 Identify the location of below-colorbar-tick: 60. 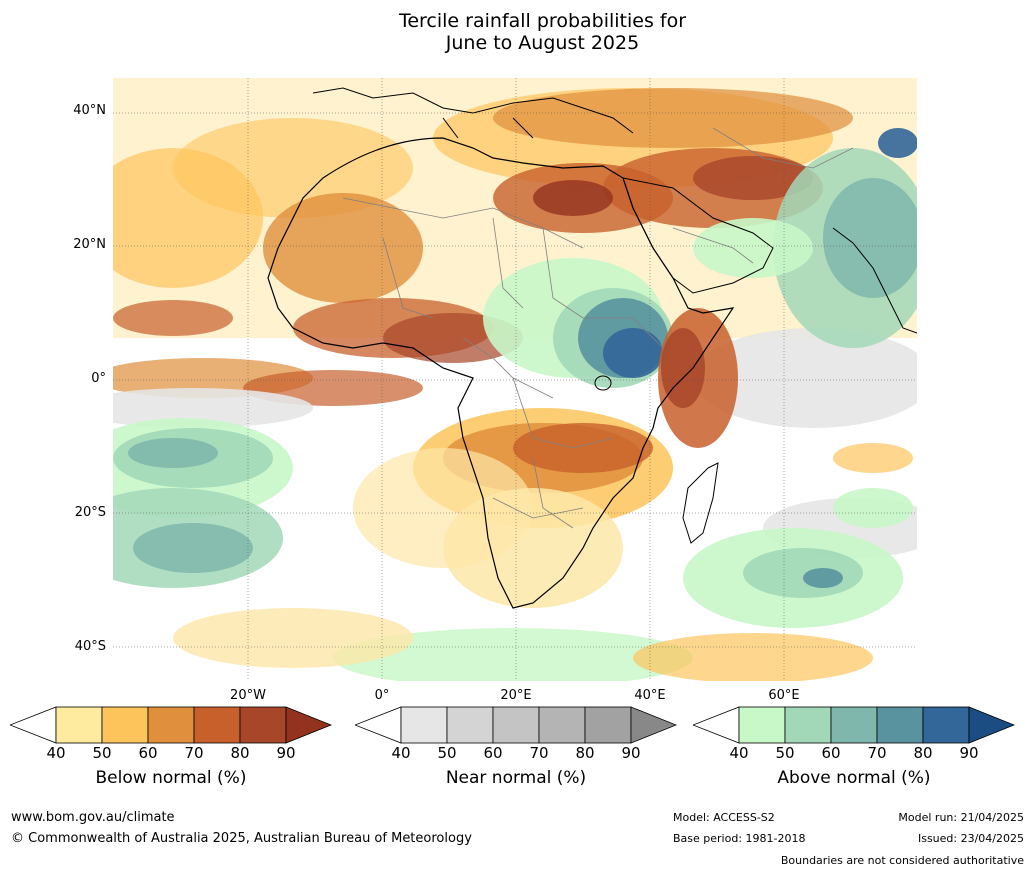
(148, 753).